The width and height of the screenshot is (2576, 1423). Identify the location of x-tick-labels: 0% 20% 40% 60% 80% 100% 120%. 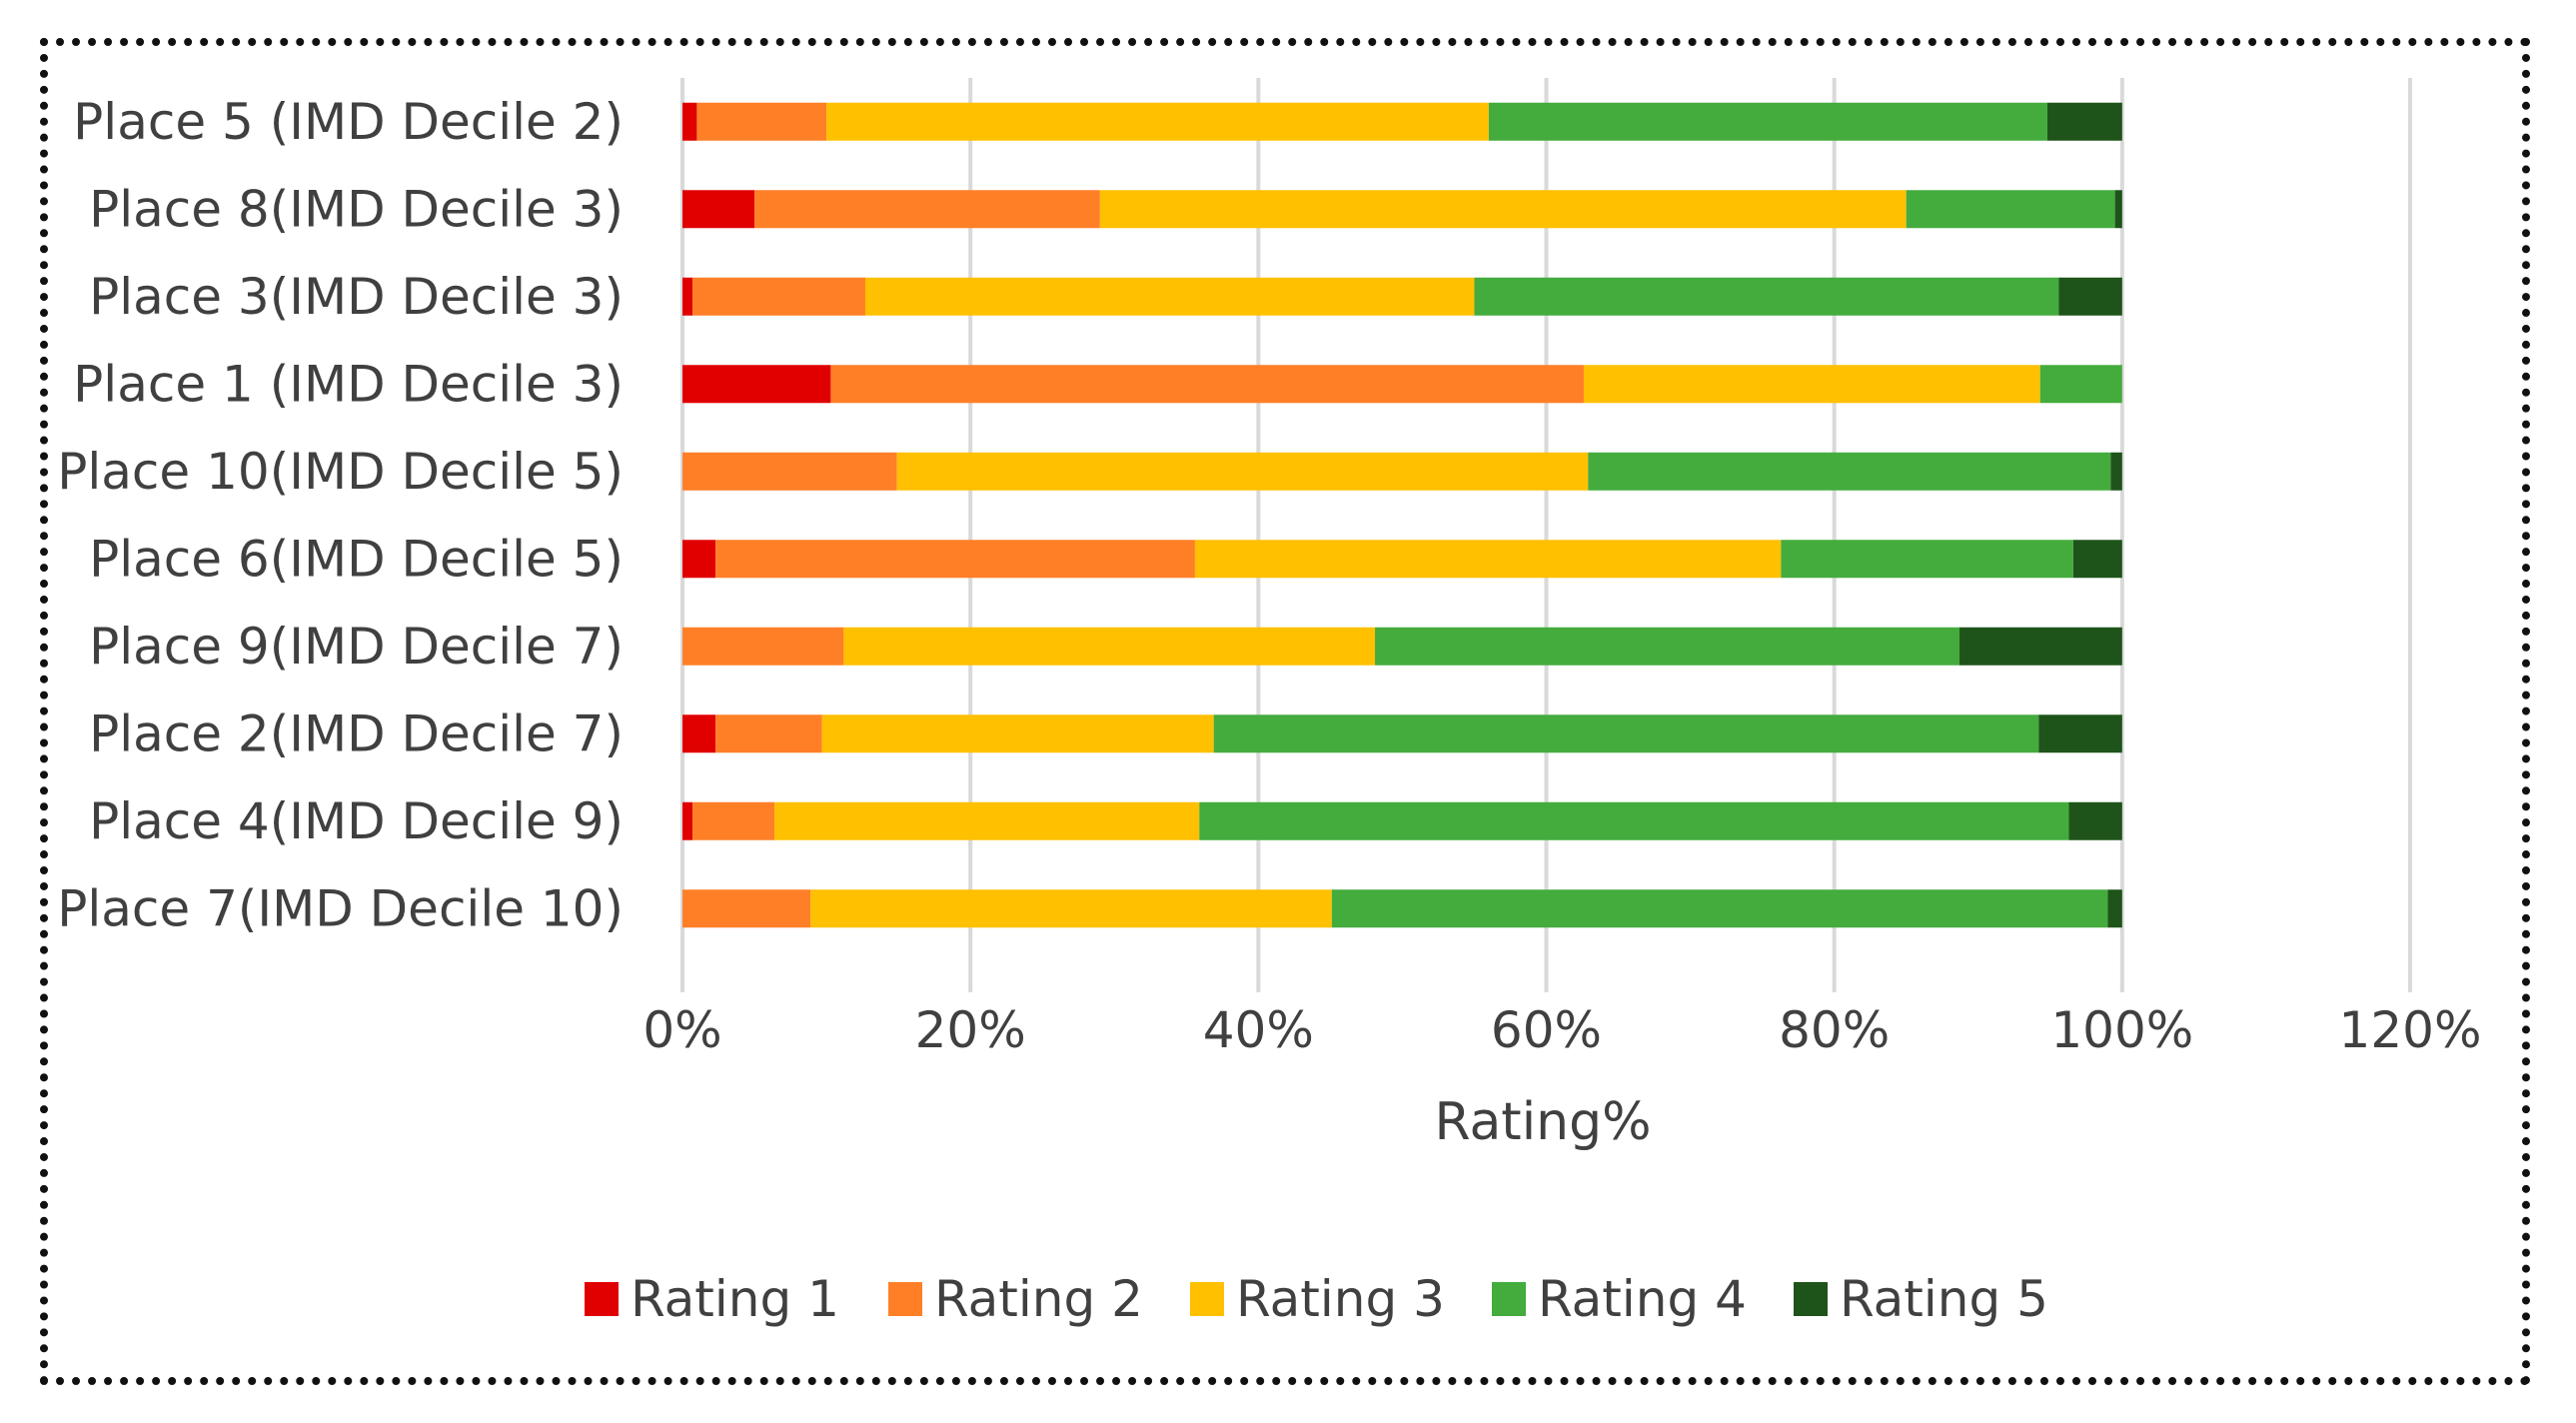
(1562, 1030).